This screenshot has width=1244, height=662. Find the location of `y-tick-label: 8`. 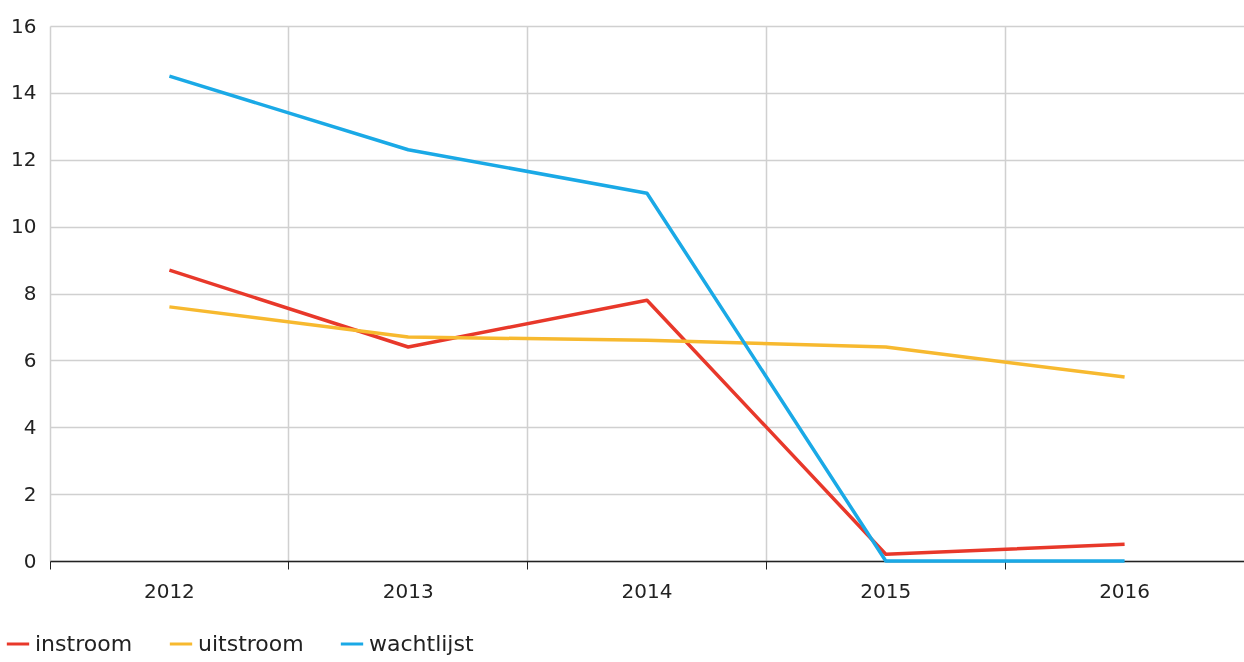

y-tick-label: 8 is located at coordinates (30, 293).